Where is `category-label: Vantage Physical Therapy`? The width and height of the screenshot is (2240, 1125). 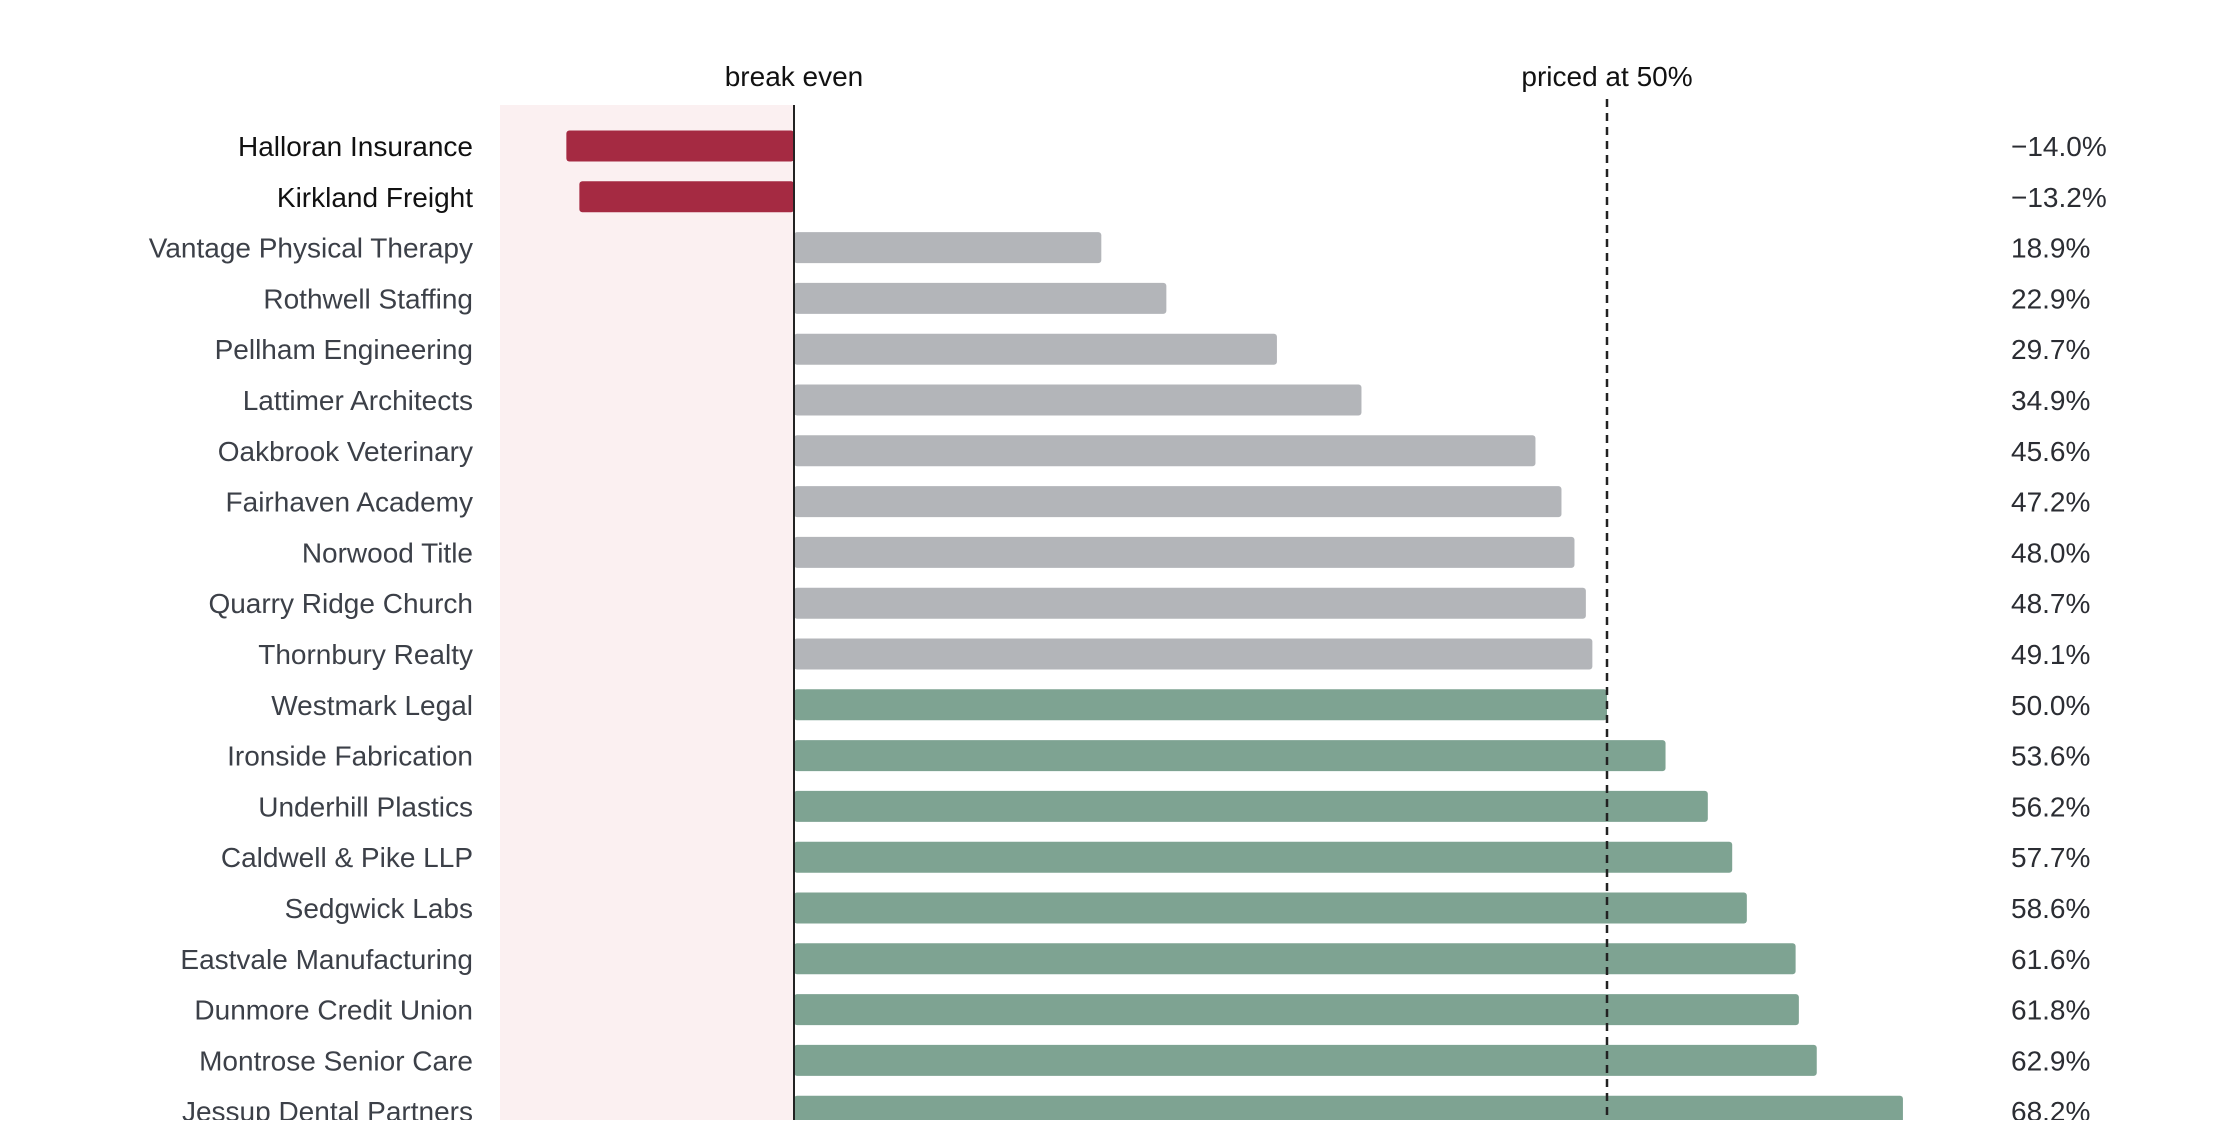
category-label: Vantage Physical Therapy is located at coordinates (311, 248).